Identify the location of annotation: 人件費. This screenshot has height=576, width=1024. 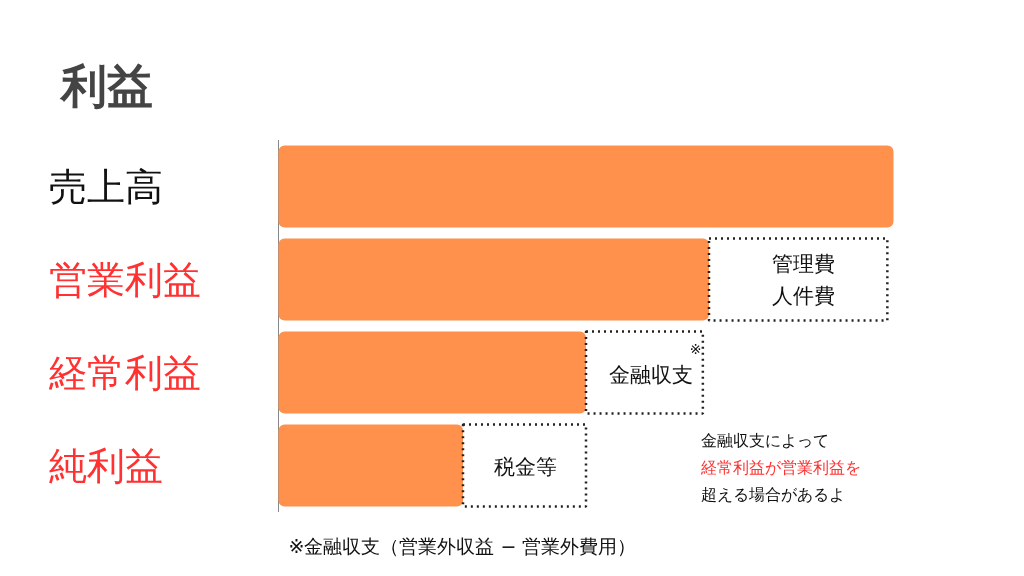
(803, 295).